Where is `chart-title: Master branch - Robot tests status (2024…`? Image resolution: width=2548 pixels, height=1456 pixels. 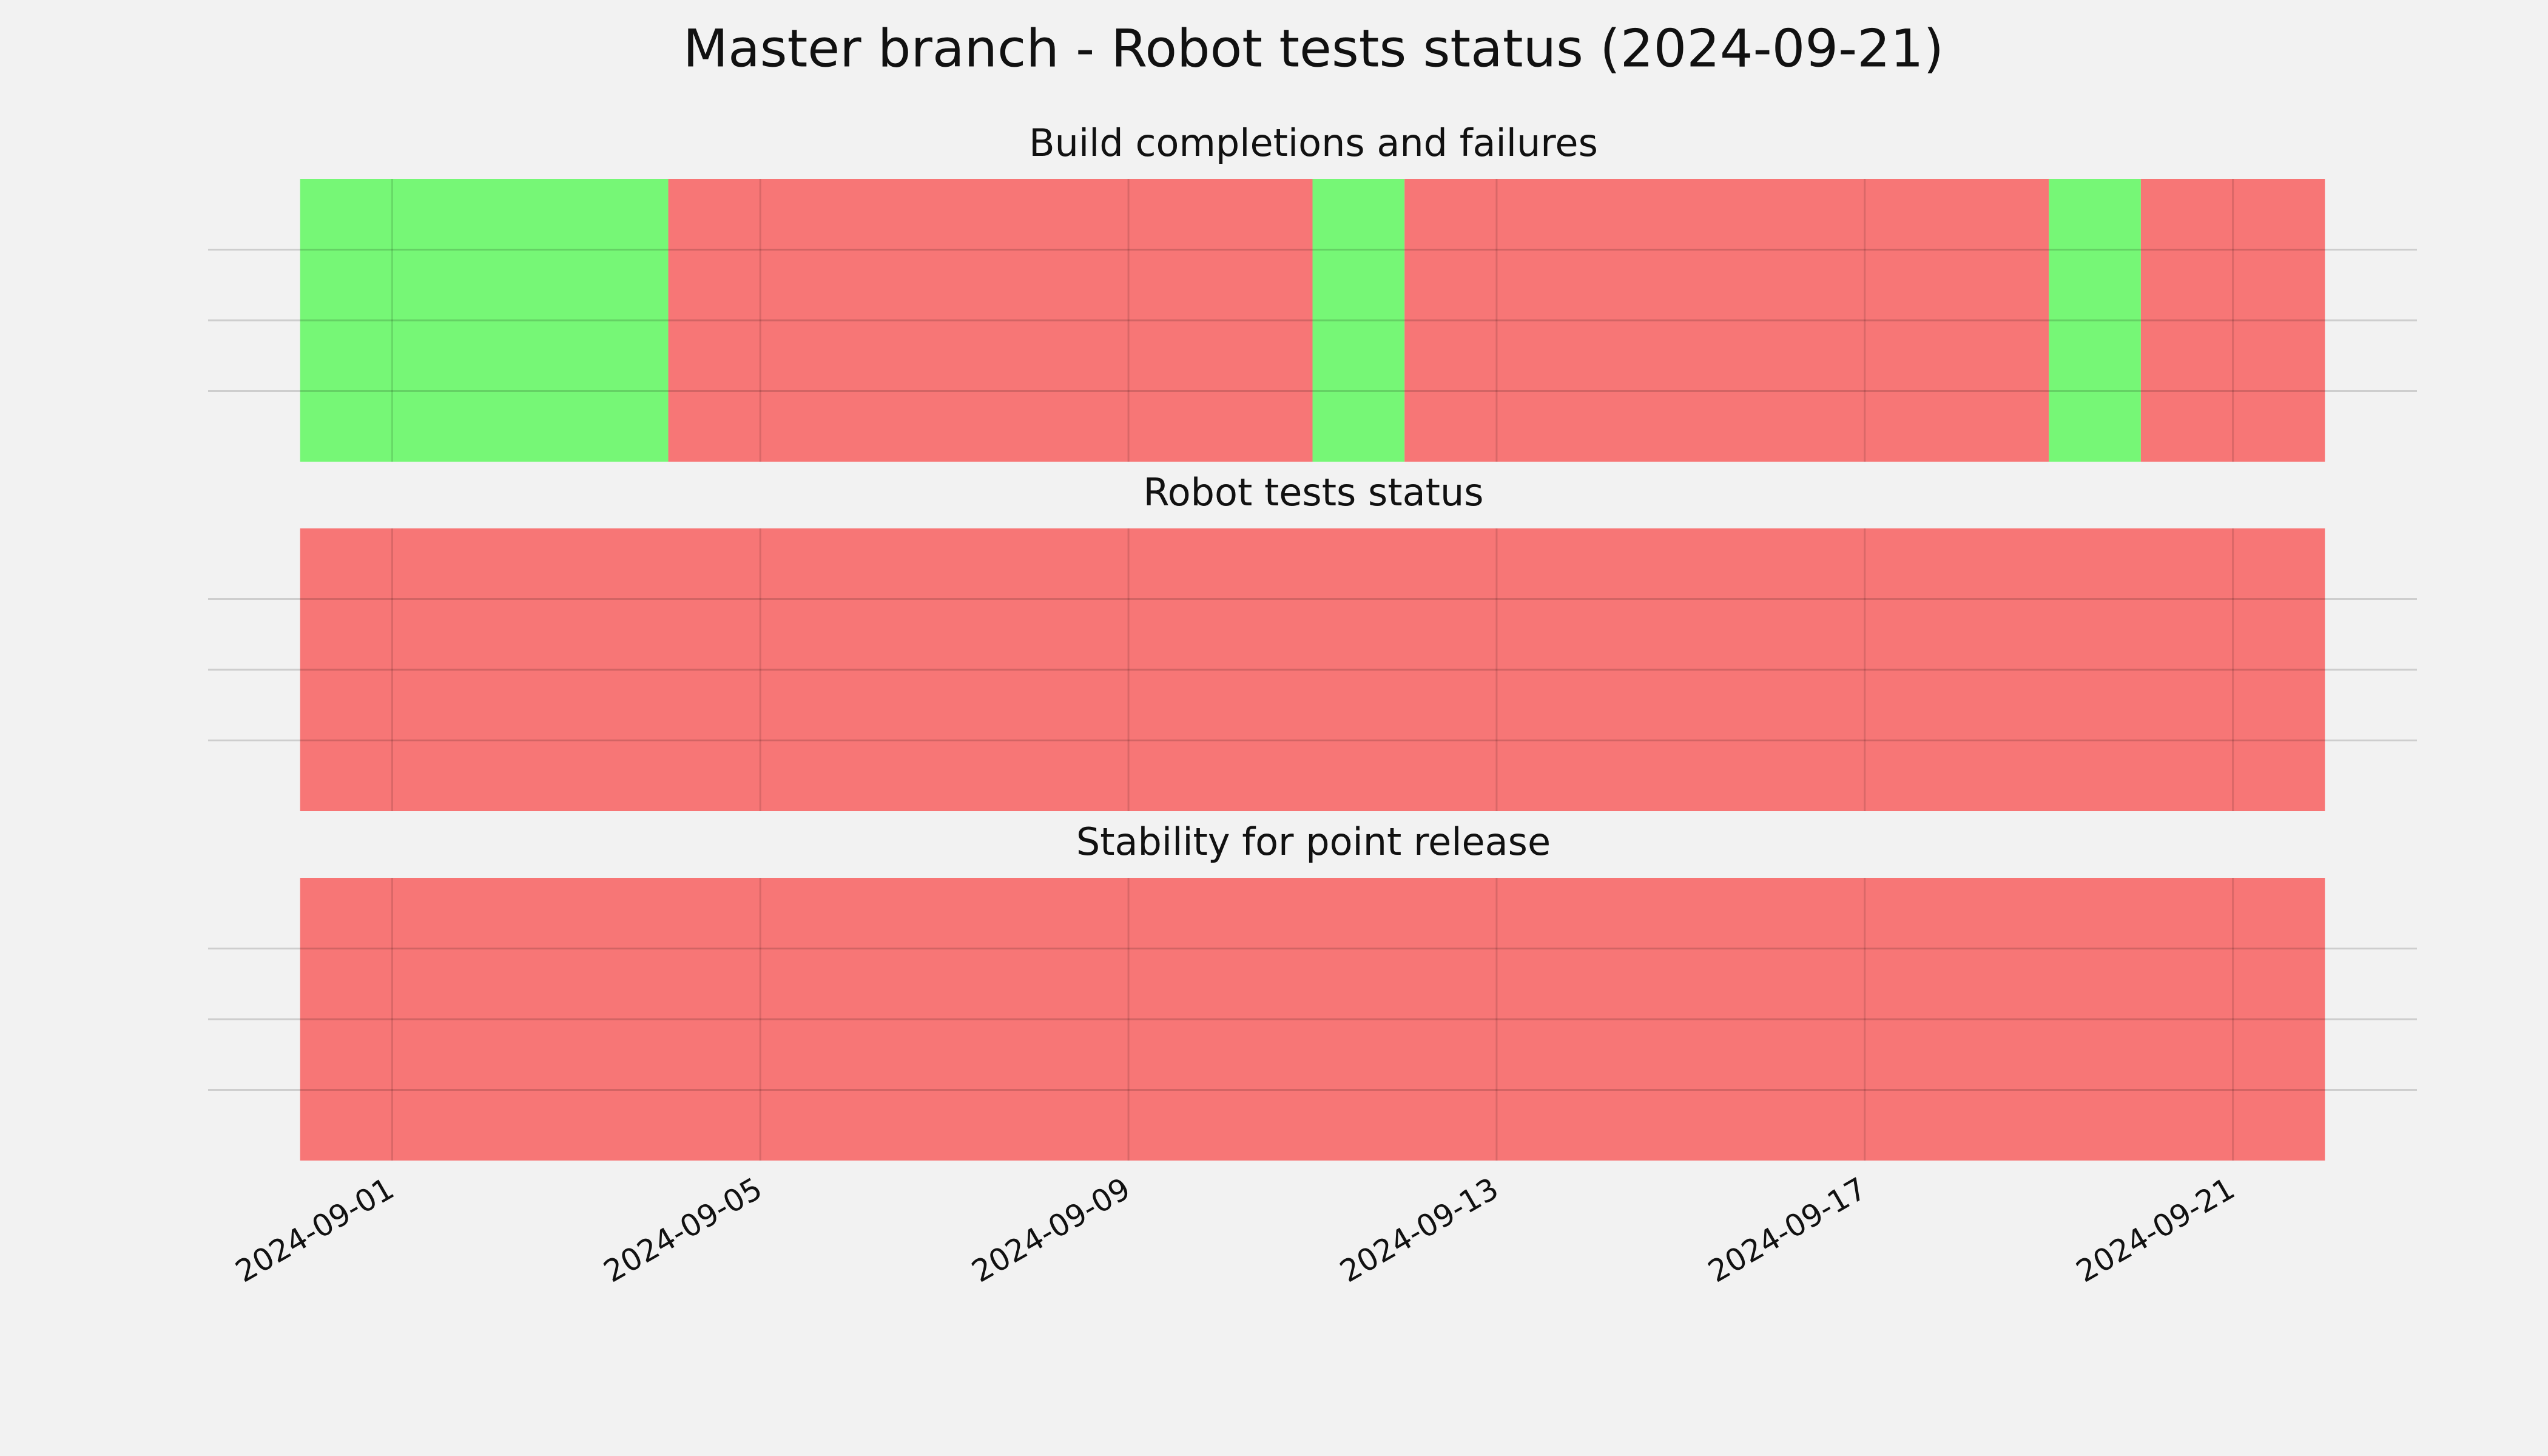
chart-title: Master branch - Robot tests status (2024… is located at coordinates (1313, 48).